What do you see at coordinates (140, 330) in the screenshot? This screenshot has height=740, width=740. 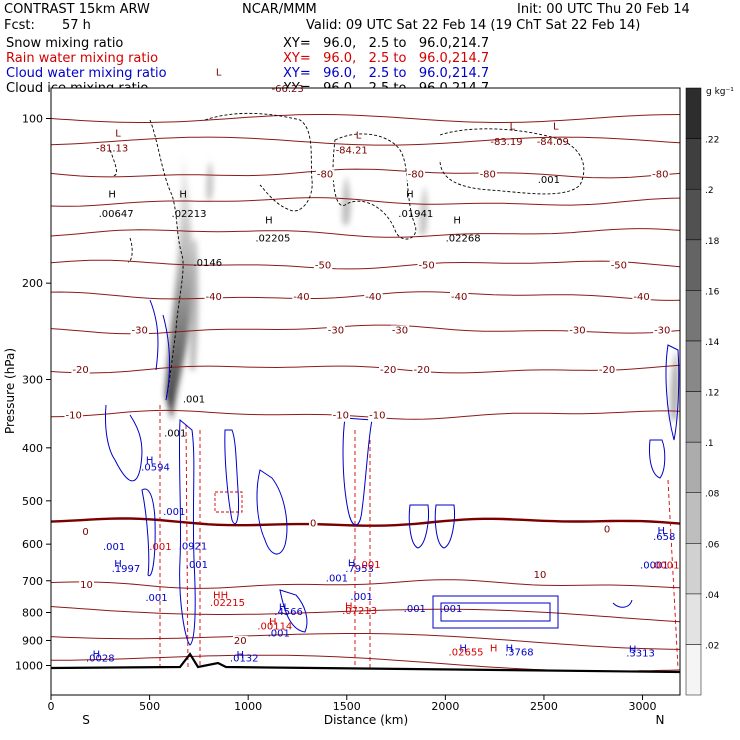 I see `contour-label: -30` at bounding box center [140, 330].